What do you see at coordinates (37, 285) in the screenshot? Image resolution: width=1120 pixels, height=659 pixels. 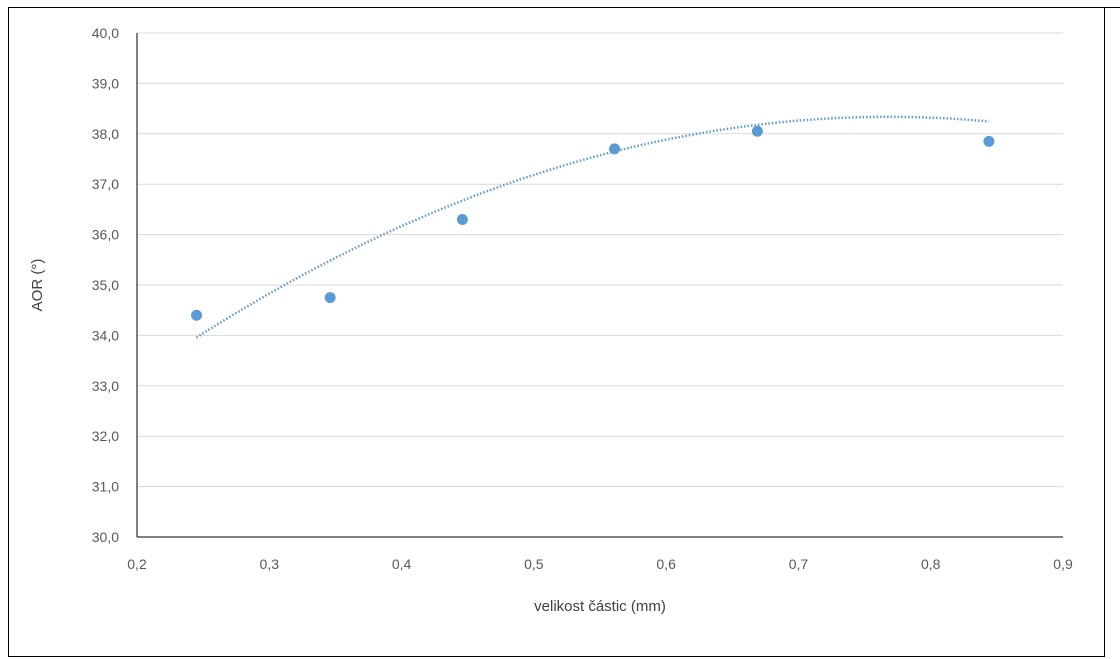 I see `y-axis-title: AOR (°)` at bounding box center [37, 285].